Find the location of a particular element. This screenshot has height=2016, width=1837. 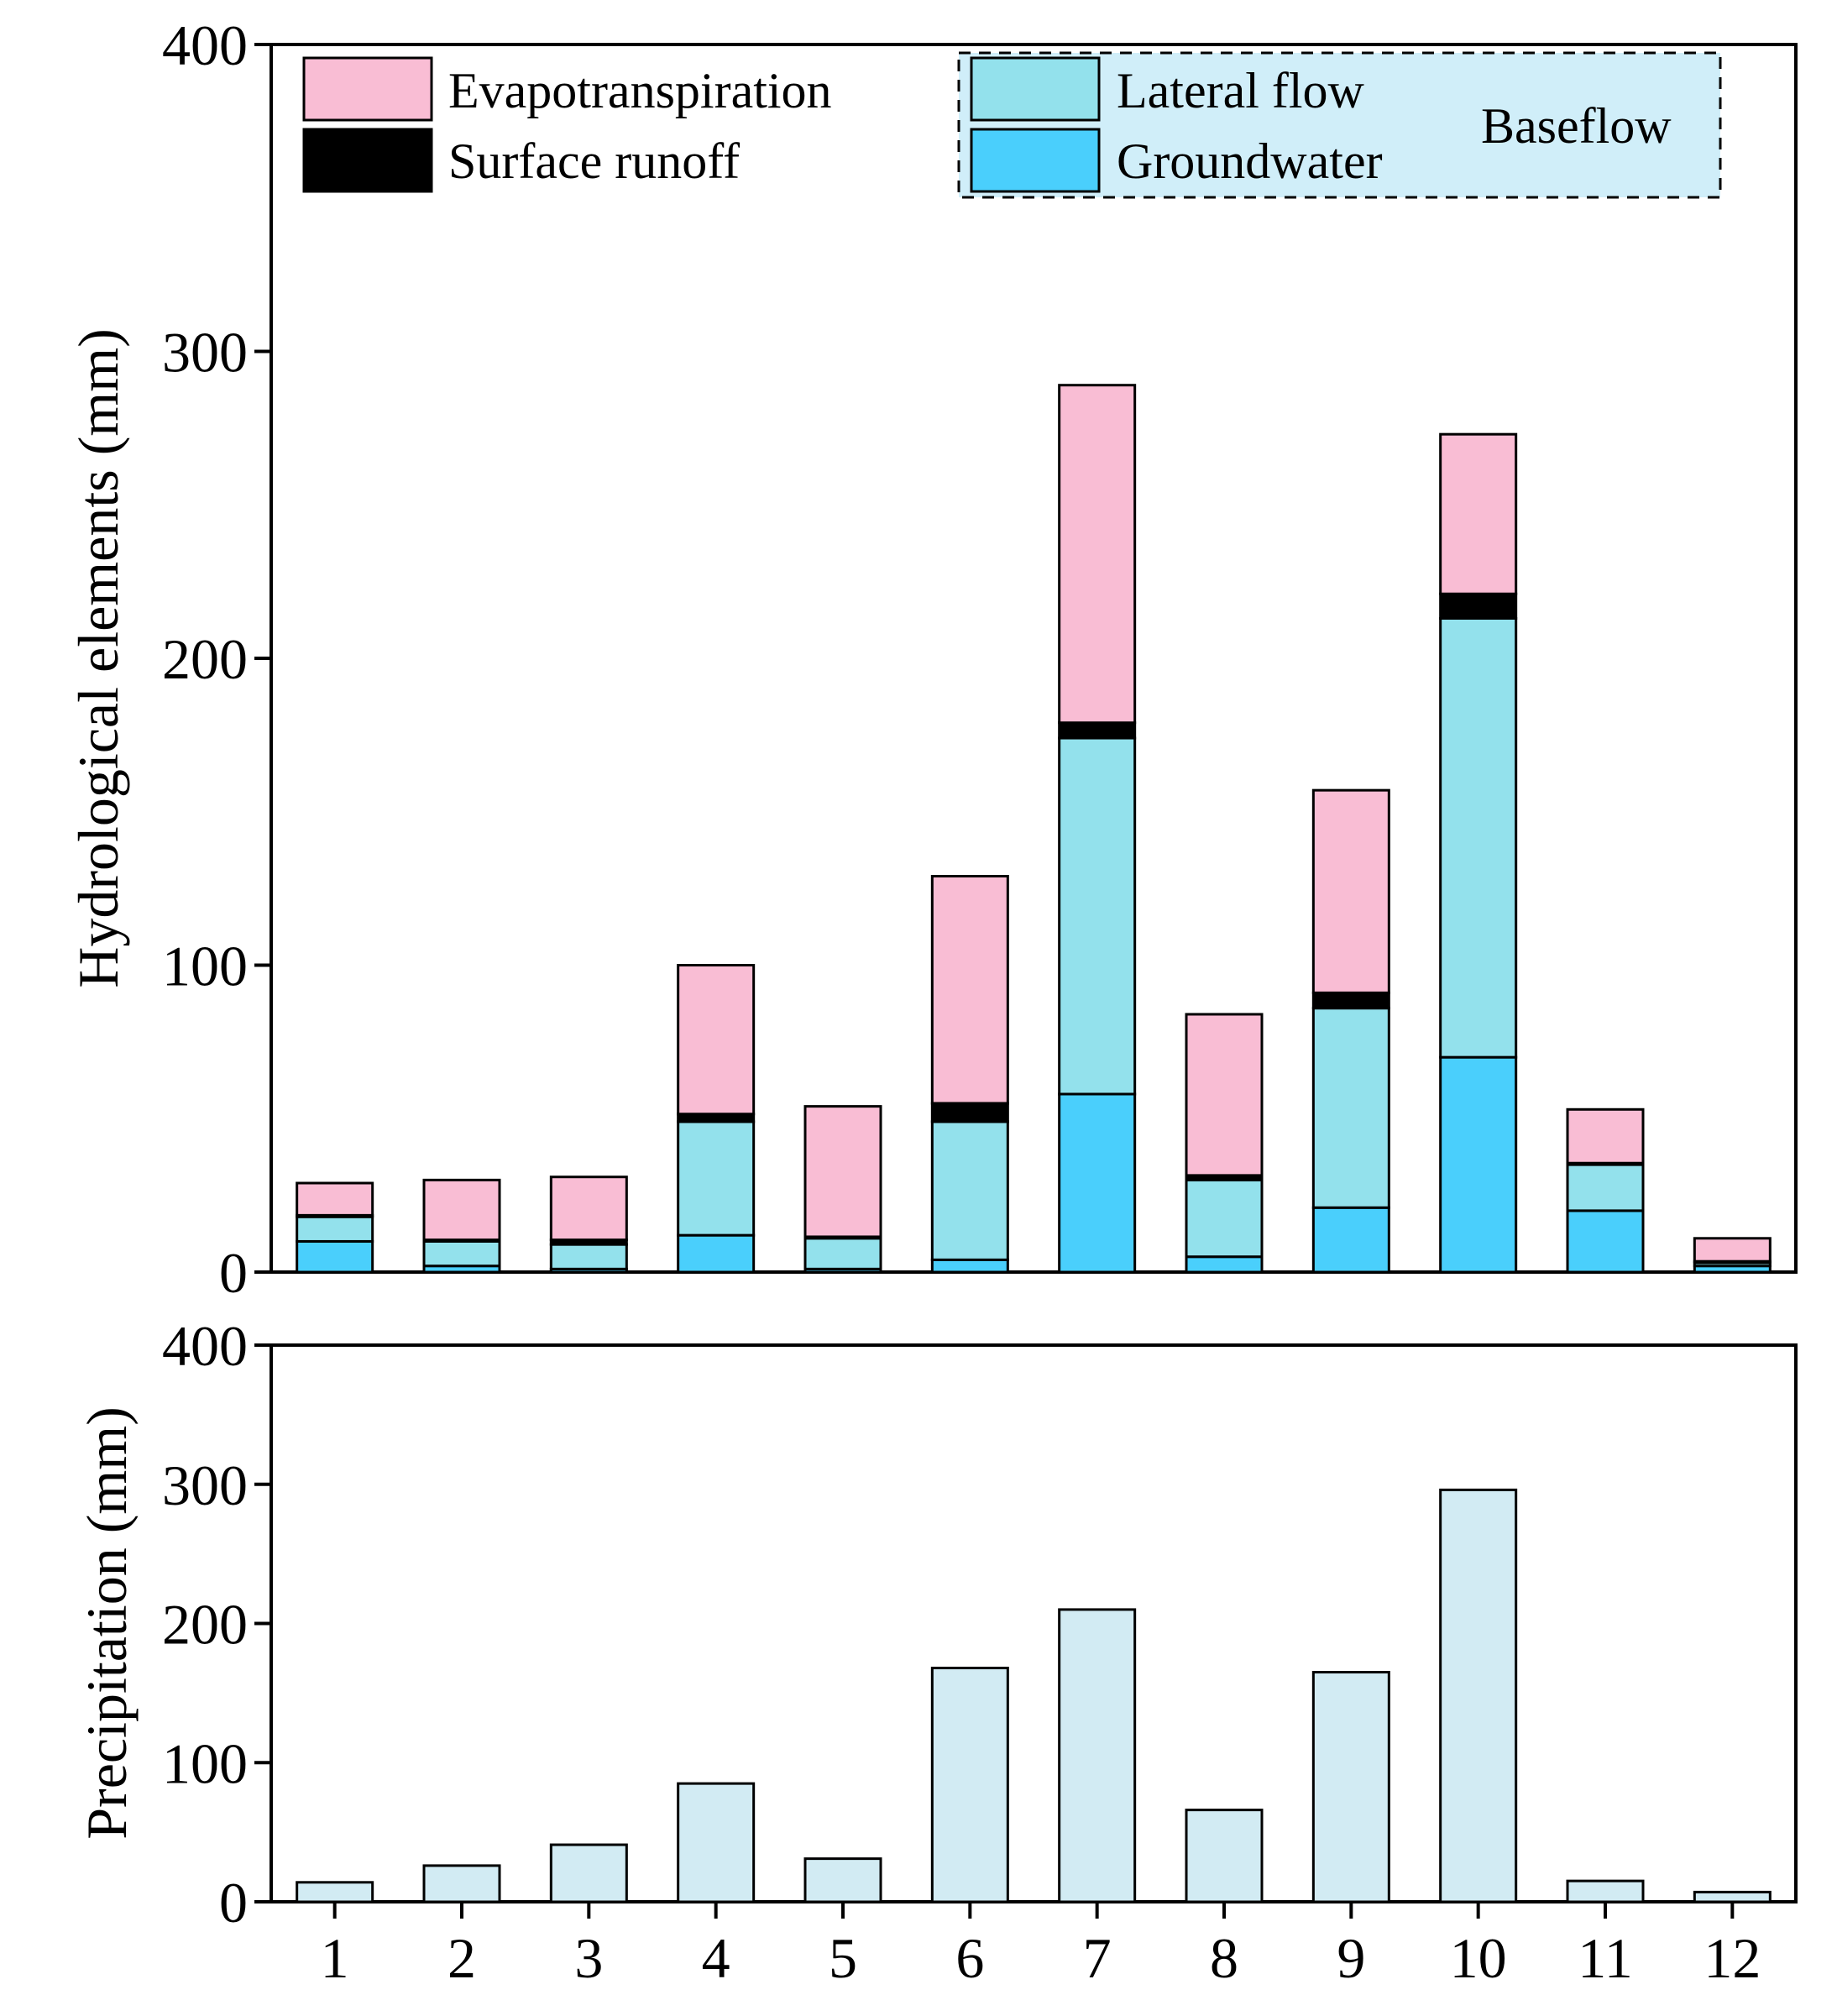

top-y-tick-label: 200 is located at coordinates (205, 659).